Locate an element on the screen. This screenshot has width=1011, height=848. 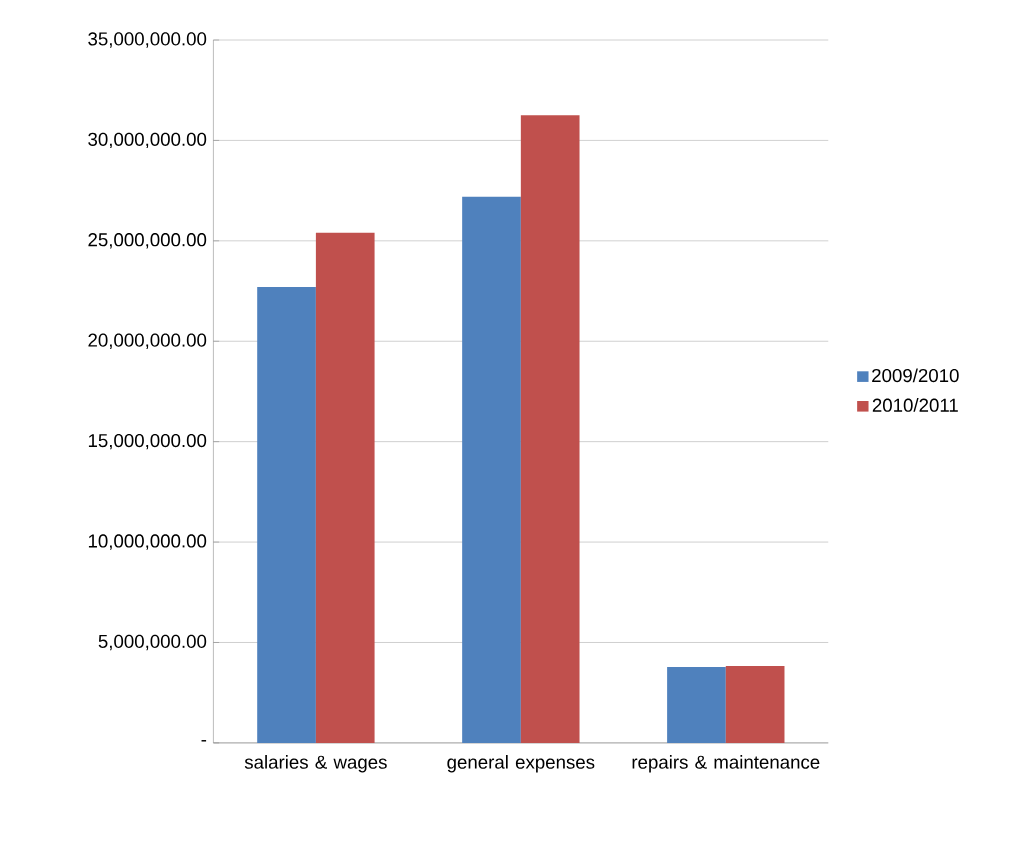
legend-label: 2009/2010 is located at coordinates (915, 375).